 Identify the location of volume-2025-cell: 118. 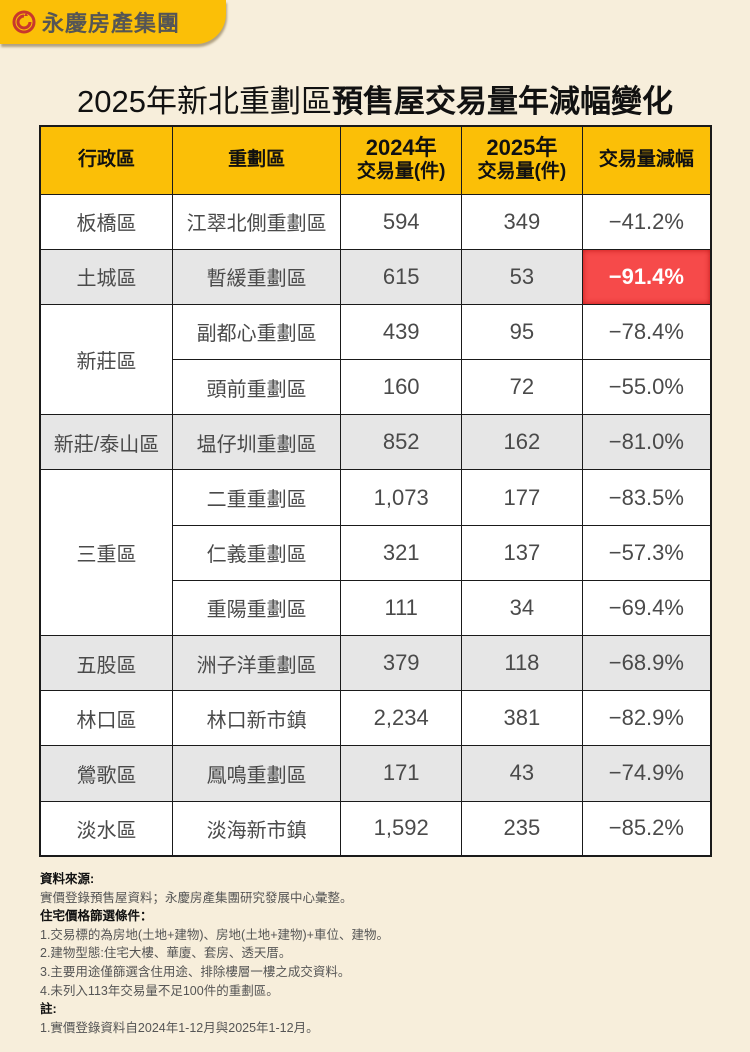
(522, 663).